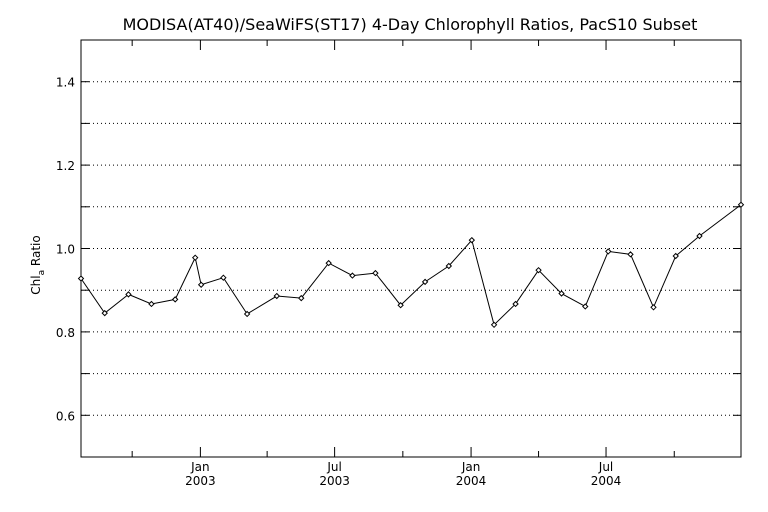 Image resolution: width=768 pixels, height=512 pixels. Describe the element at coordinates (65, 416) in the screenshot. I see `y-tick-label: 0.6` at that location.